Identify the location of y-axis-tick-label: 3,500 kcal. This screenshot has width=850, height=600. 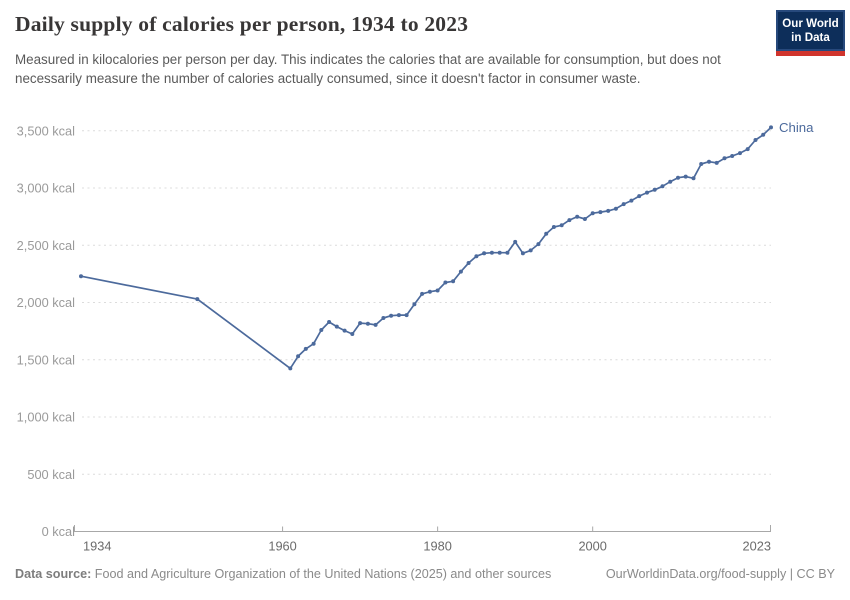
(46, 130).